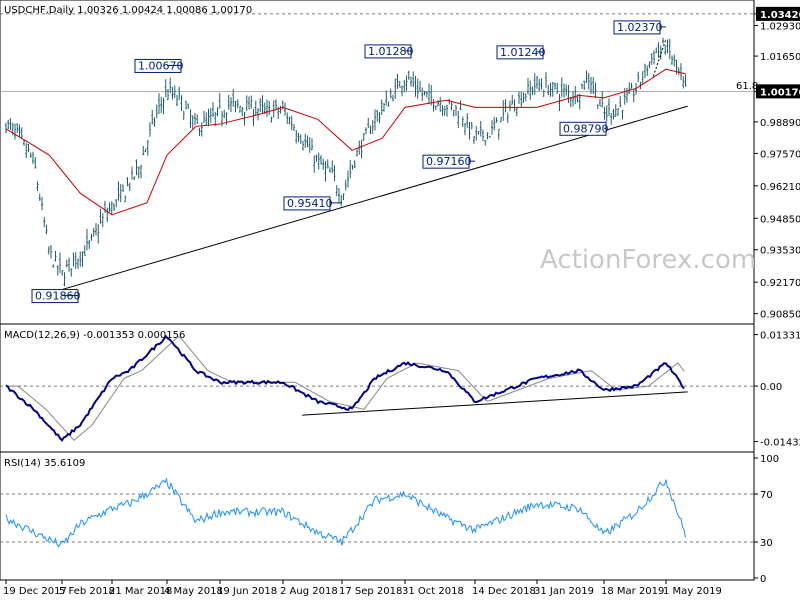 This screenshot has width=800, height=600. I want to click on x-tick-label: 21 Mar 2018, so click(140, 591).